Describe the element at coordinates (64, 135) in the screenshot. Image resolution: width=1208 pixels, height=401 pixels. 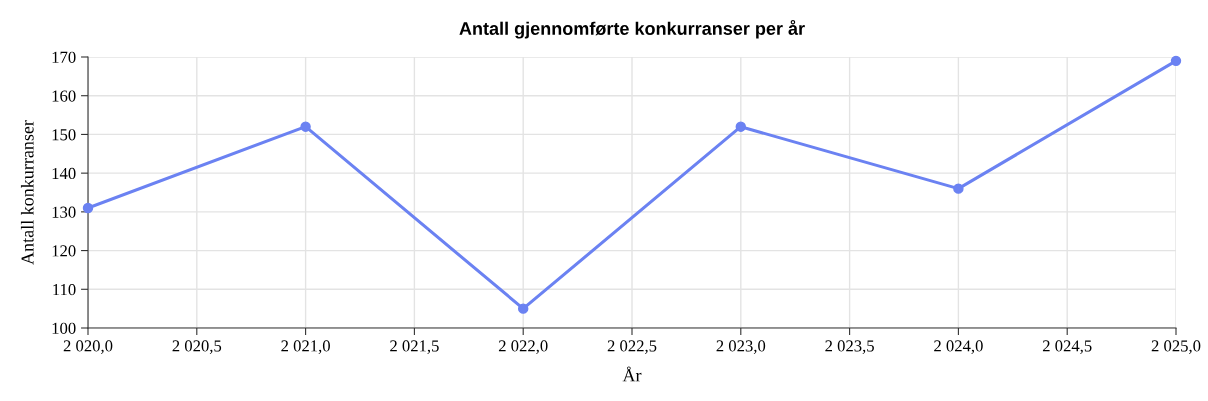
I see `y-tick-label: 150` at that location.